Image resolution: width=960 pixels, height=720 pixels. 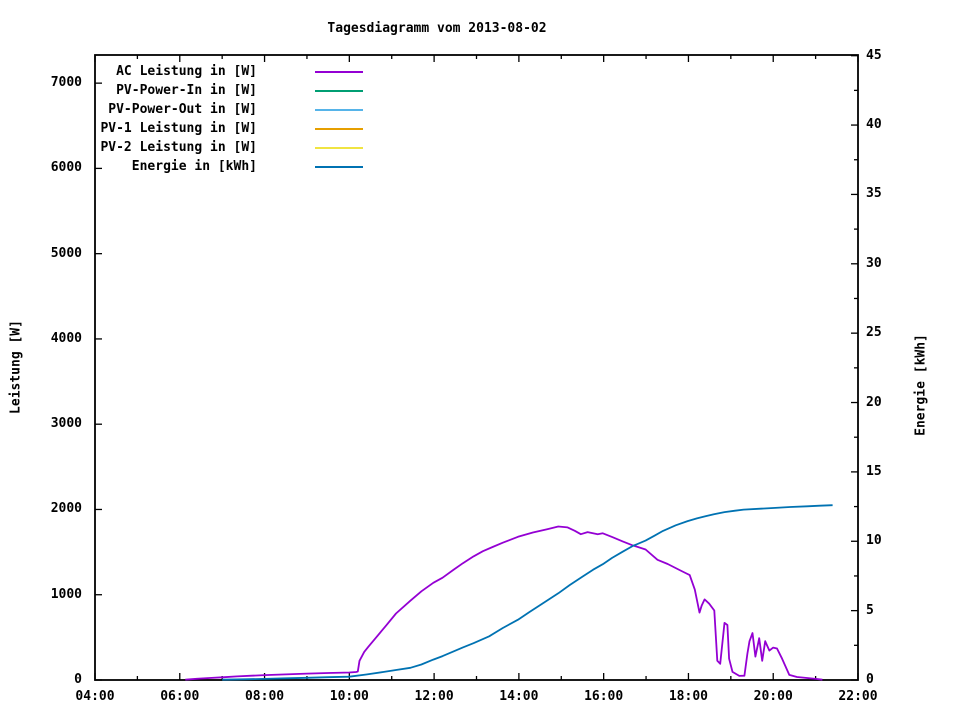 What do you see at coordinates (874, 194) in the screenshot?
I see `right-tick-label: 35` at bounding box center [874, 194].